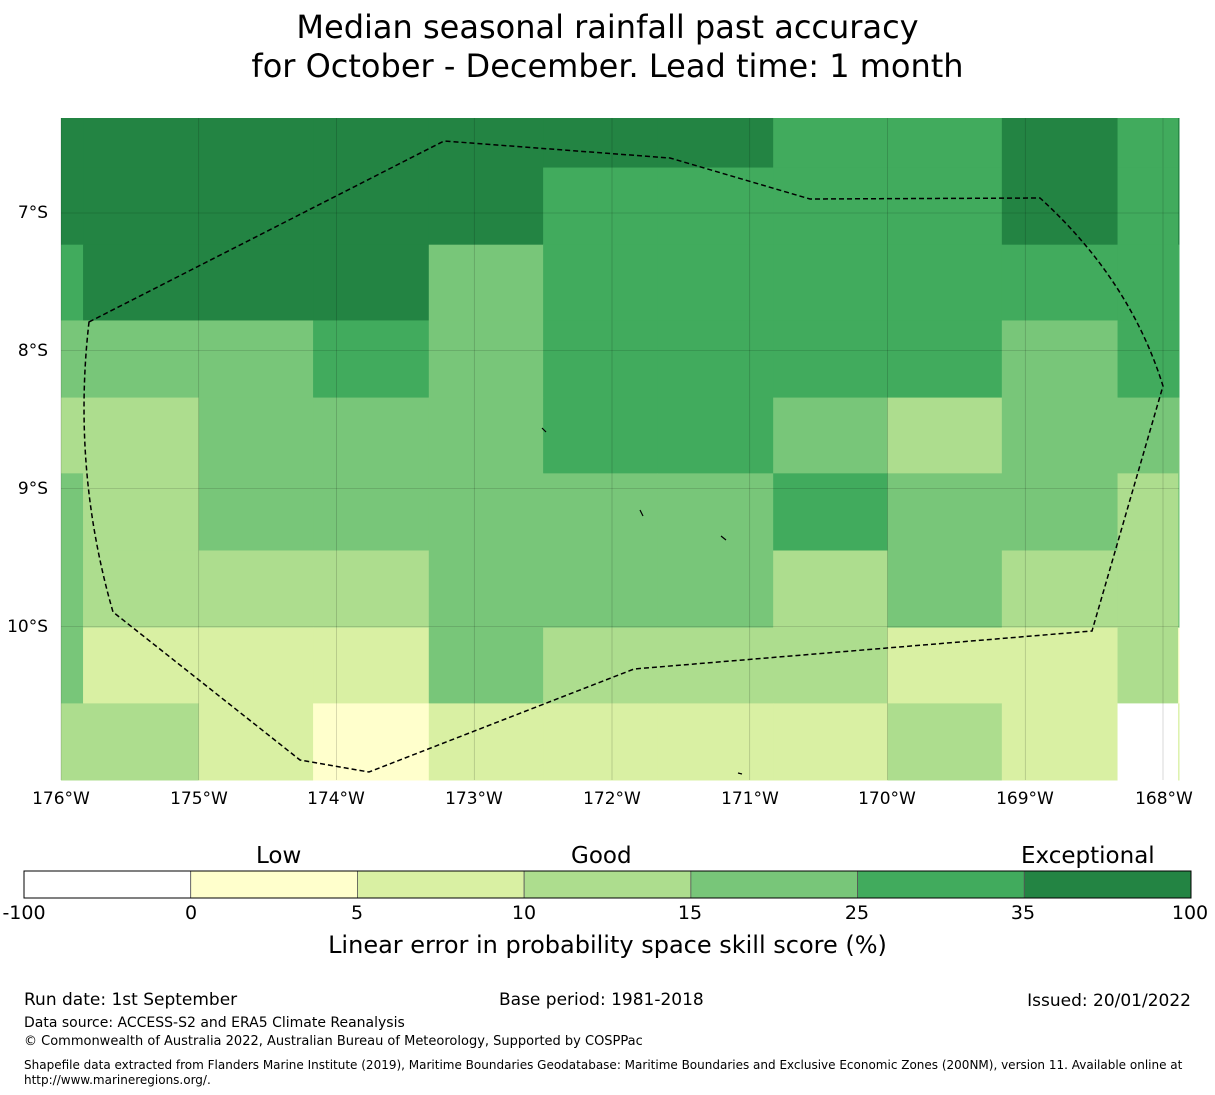 The height and width of the screenshot is (1095, 1215). I want to click on colorbar-tick: 10, so click(524, 913).